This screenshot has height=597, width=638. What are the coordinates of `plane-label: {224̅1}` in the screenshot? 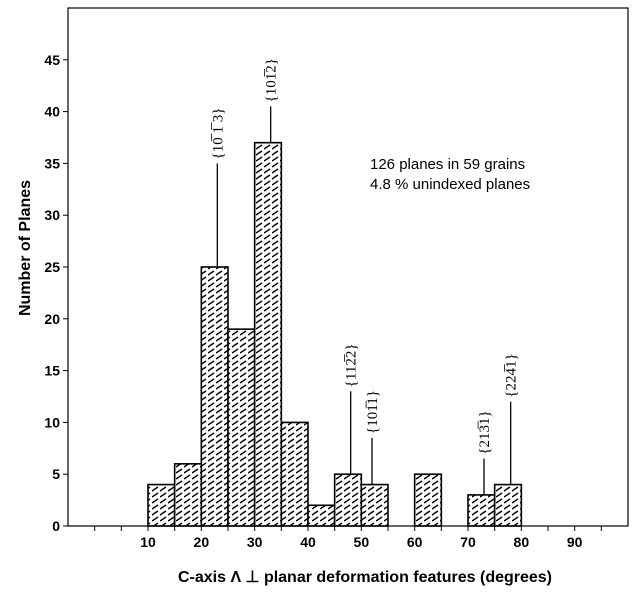 It's located at (512, 375).